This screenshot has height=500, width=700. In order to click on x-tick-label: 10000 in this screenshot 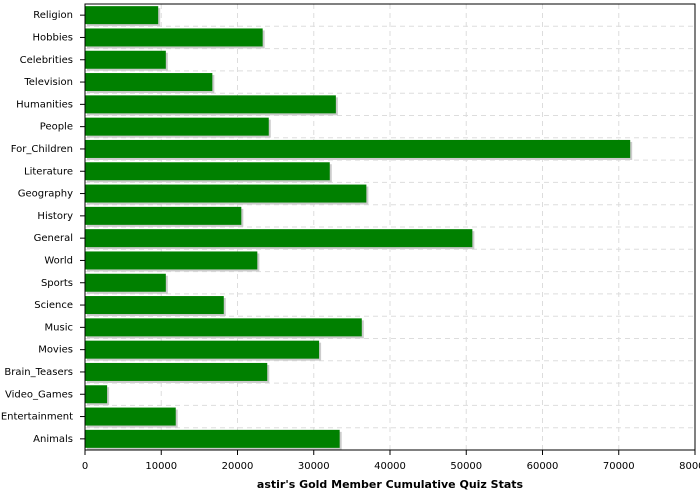, I will do `click(161, 466)`.